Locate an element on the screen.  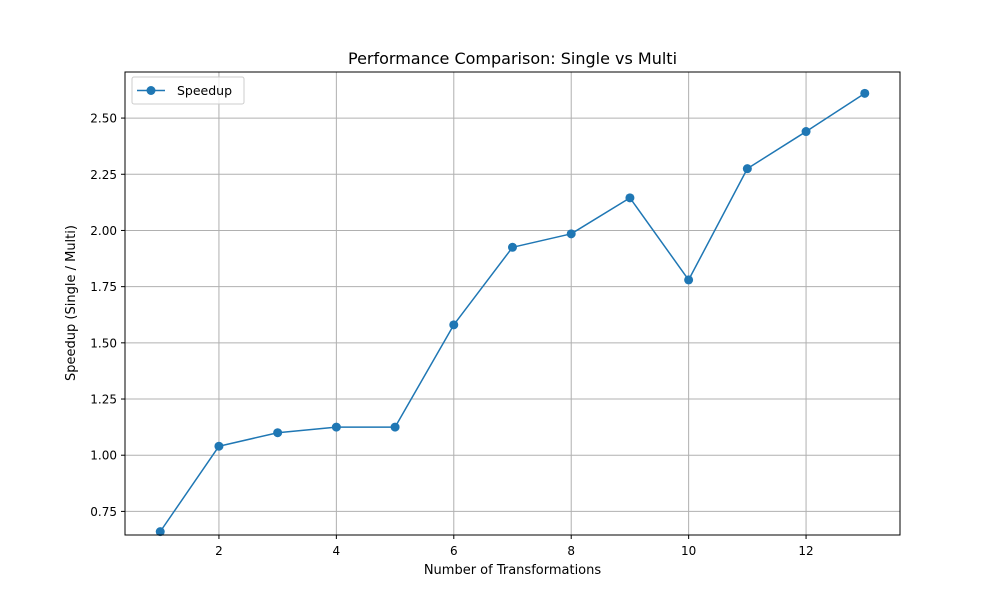
y-tick-label: 1.75 is located at coordinates (103, 287).